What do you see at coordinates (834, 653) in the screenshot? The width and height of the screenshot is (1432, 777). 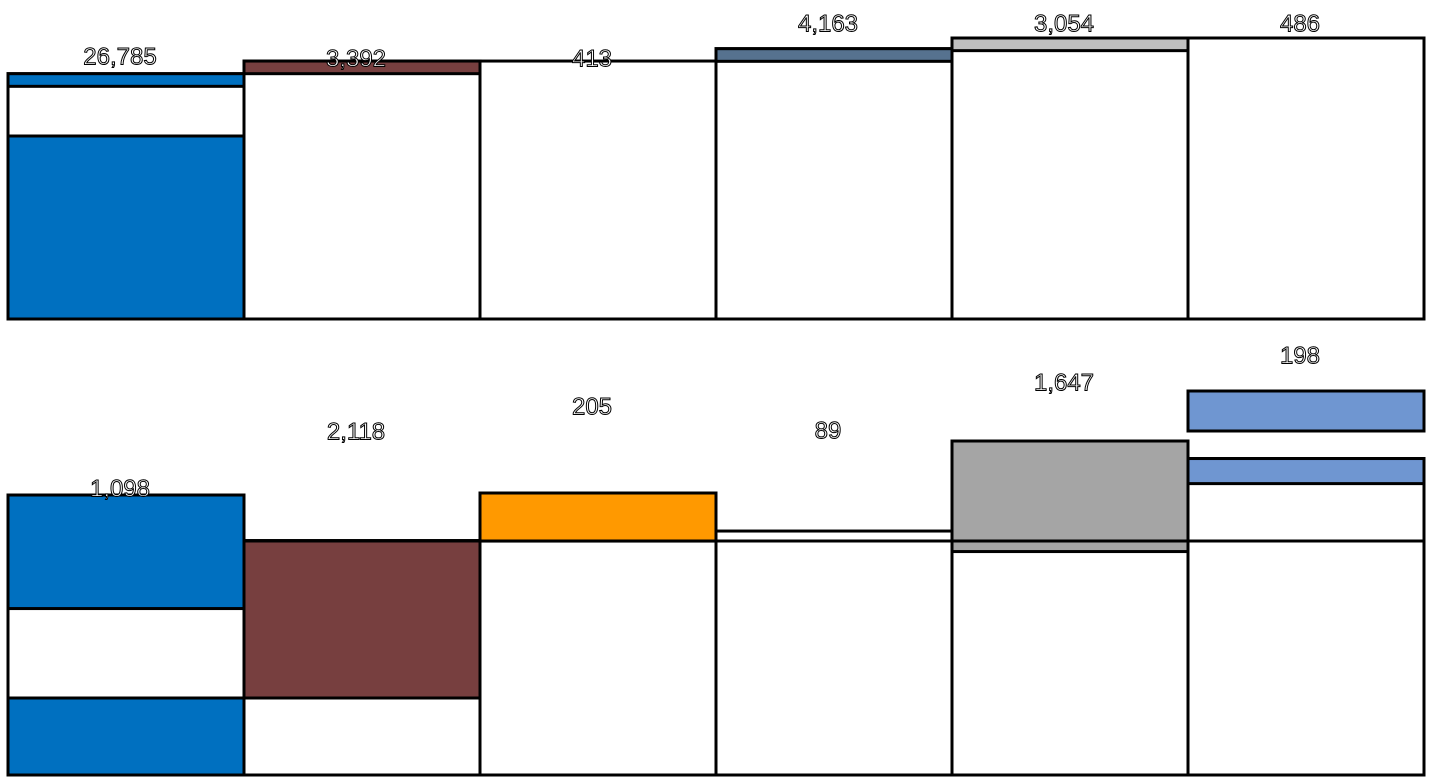 I see `column-body-g1-c3` at bounding box center [834, 653].